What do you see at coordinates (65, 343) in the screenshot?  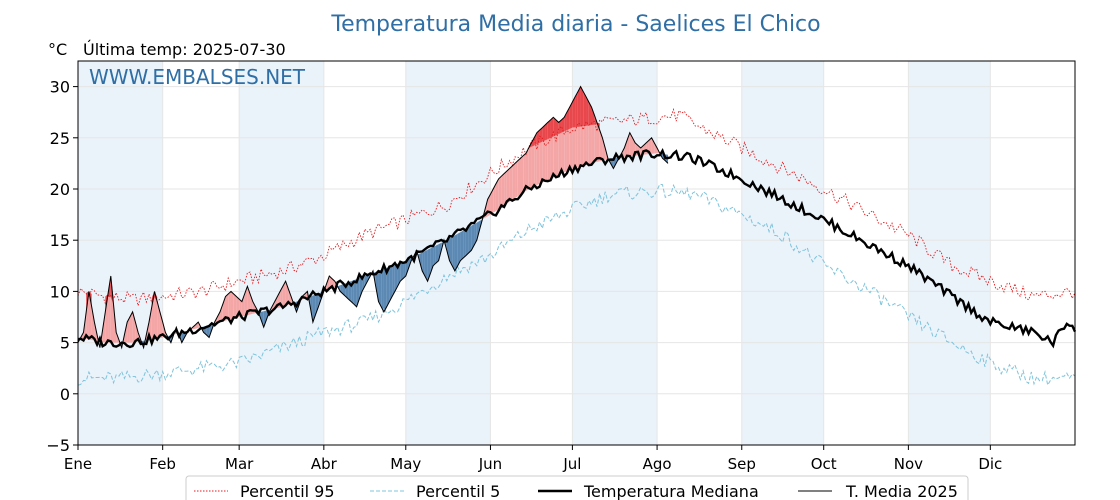 I see `y-tick-label: 5` at bounding box center [65, 343].